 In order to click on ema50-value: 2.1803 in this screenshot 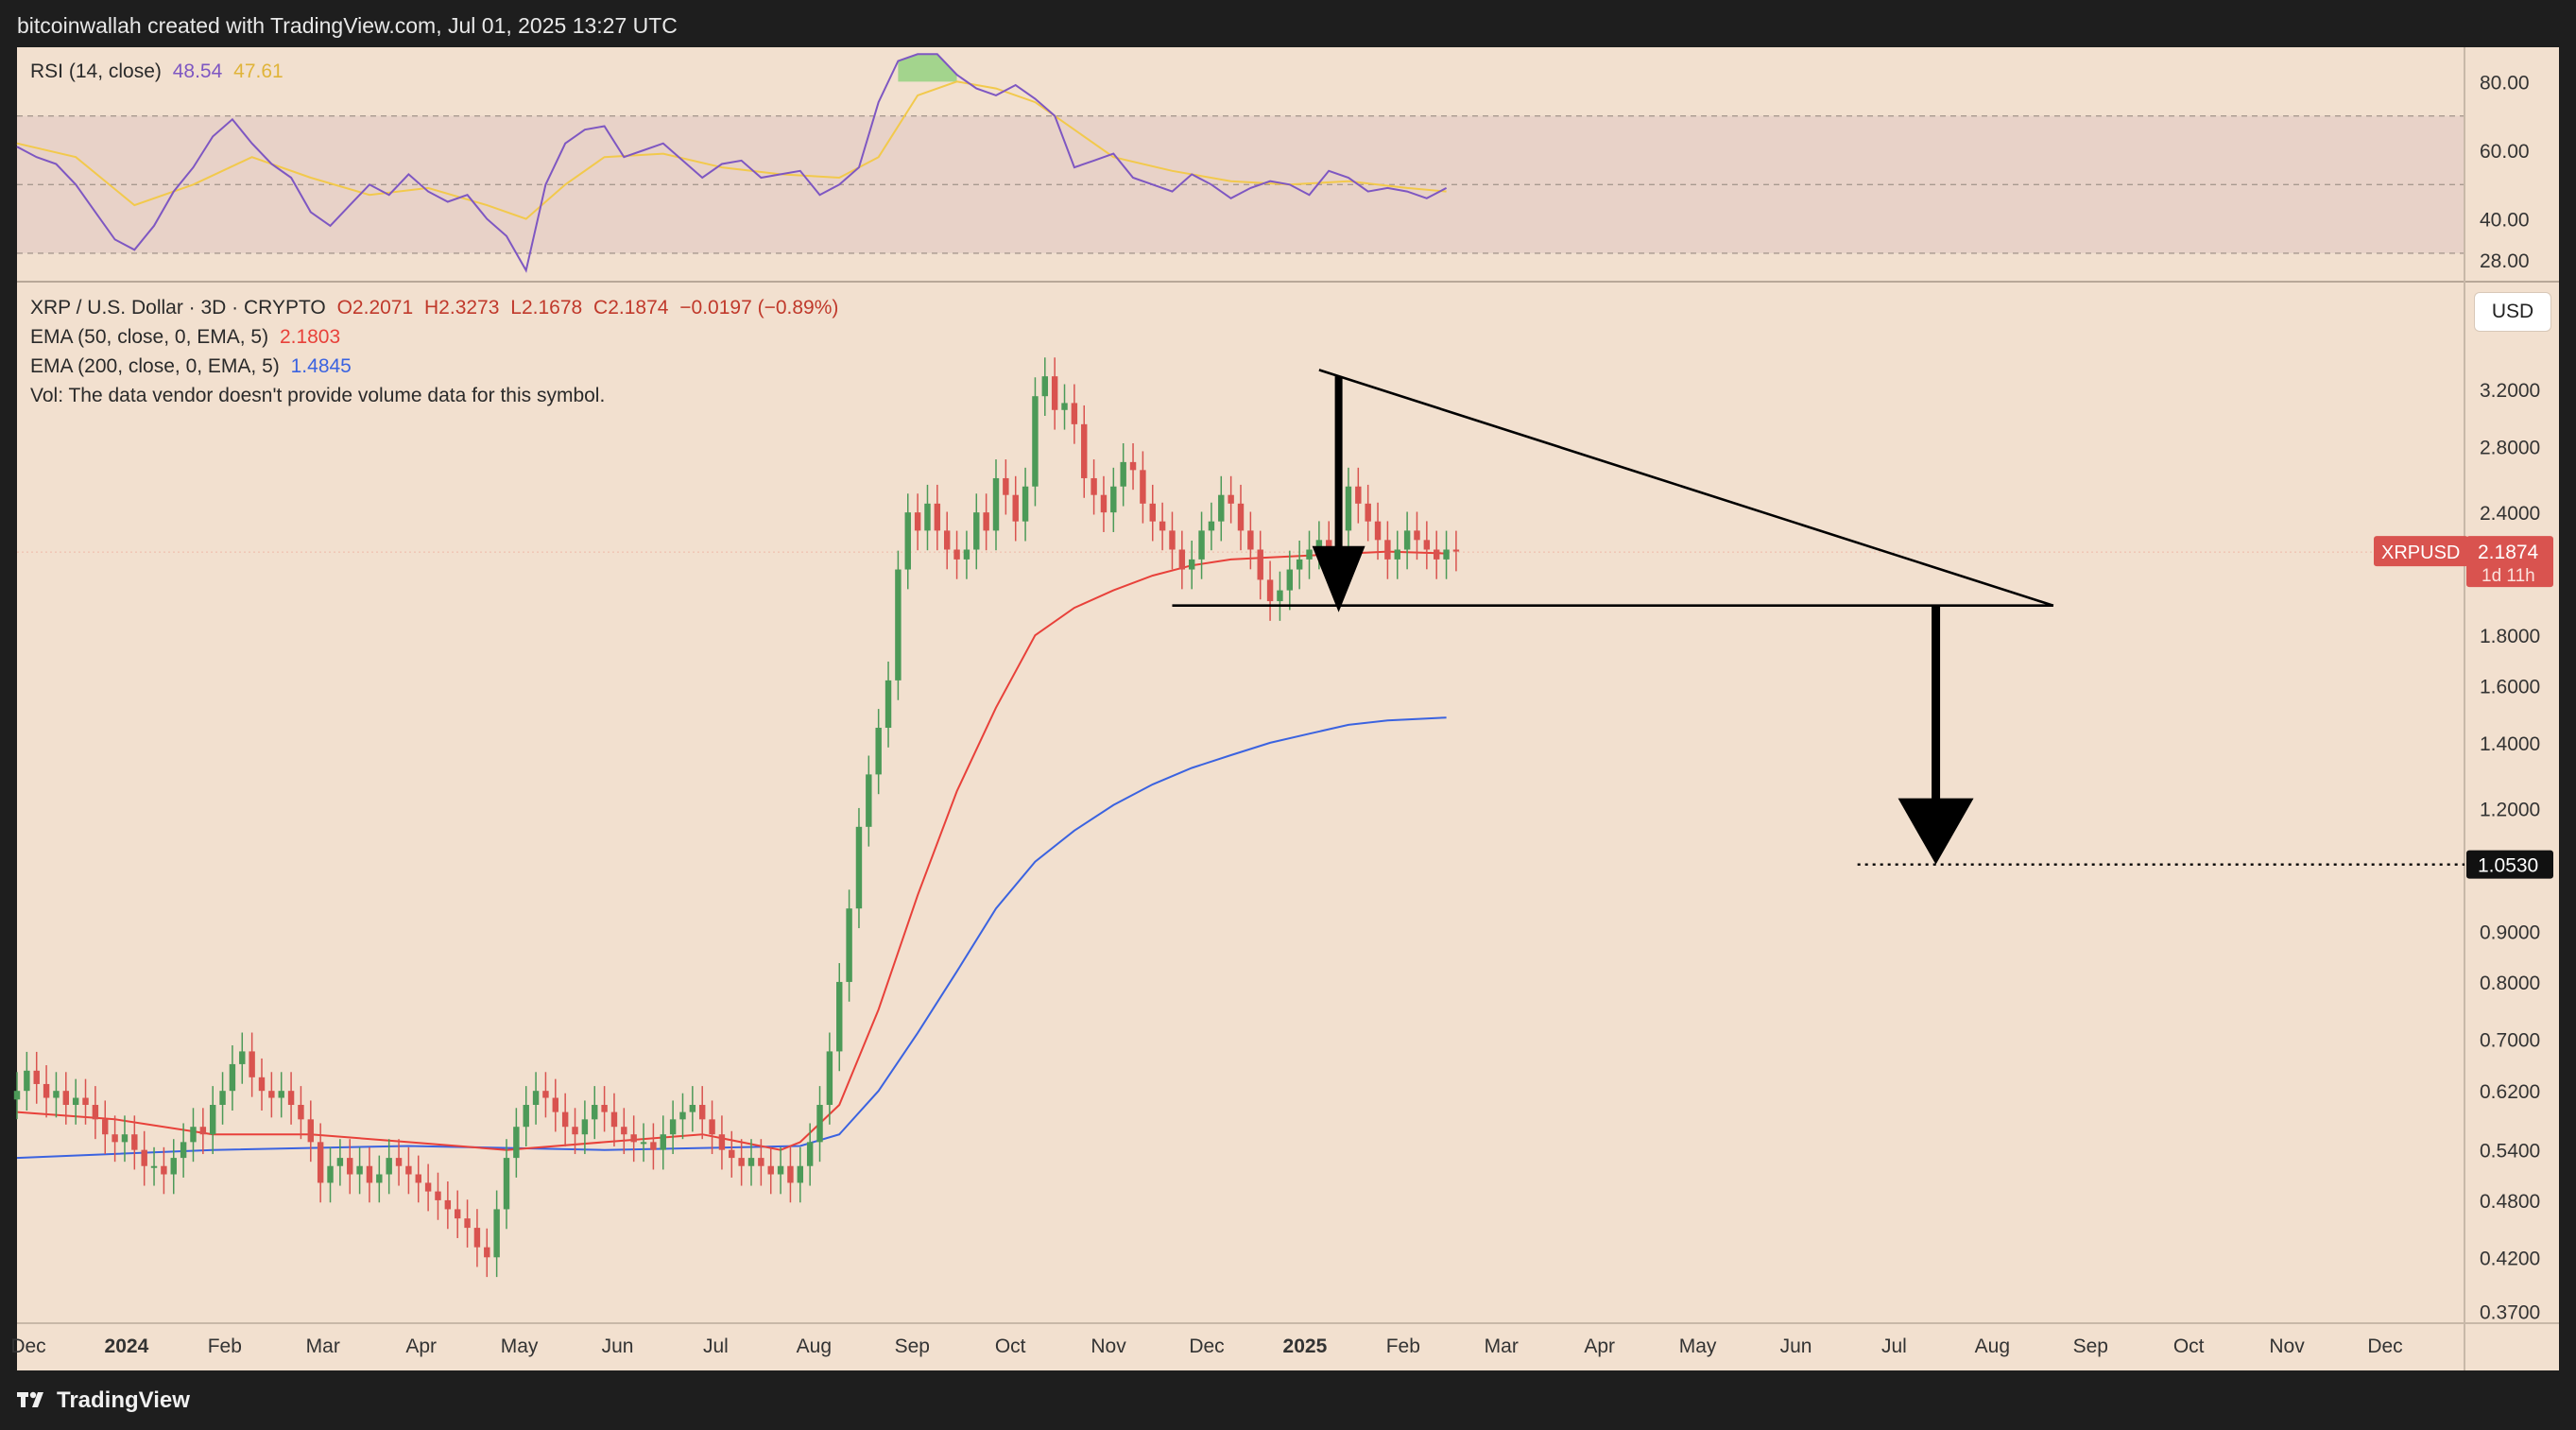, I will do `click(310, 337)`.